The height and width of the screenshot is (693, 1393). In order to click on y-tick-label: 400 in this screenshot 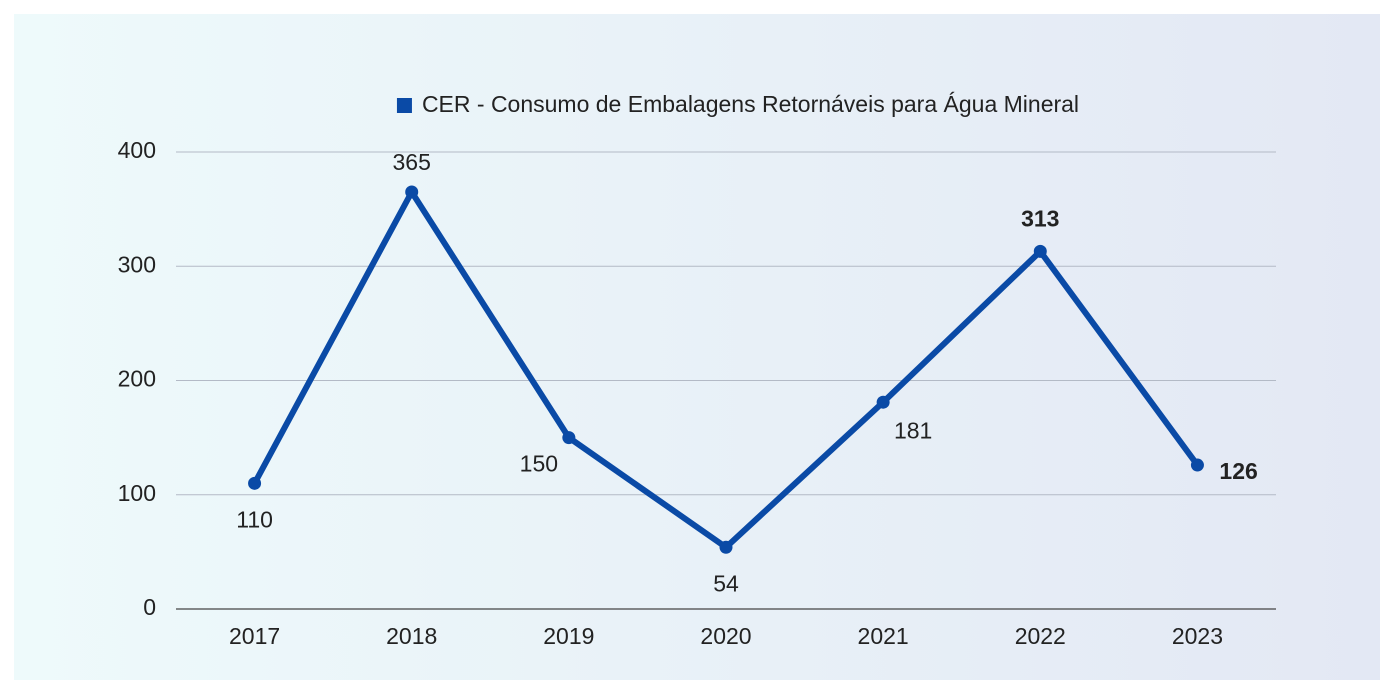, I will do `click(137, 150)`.